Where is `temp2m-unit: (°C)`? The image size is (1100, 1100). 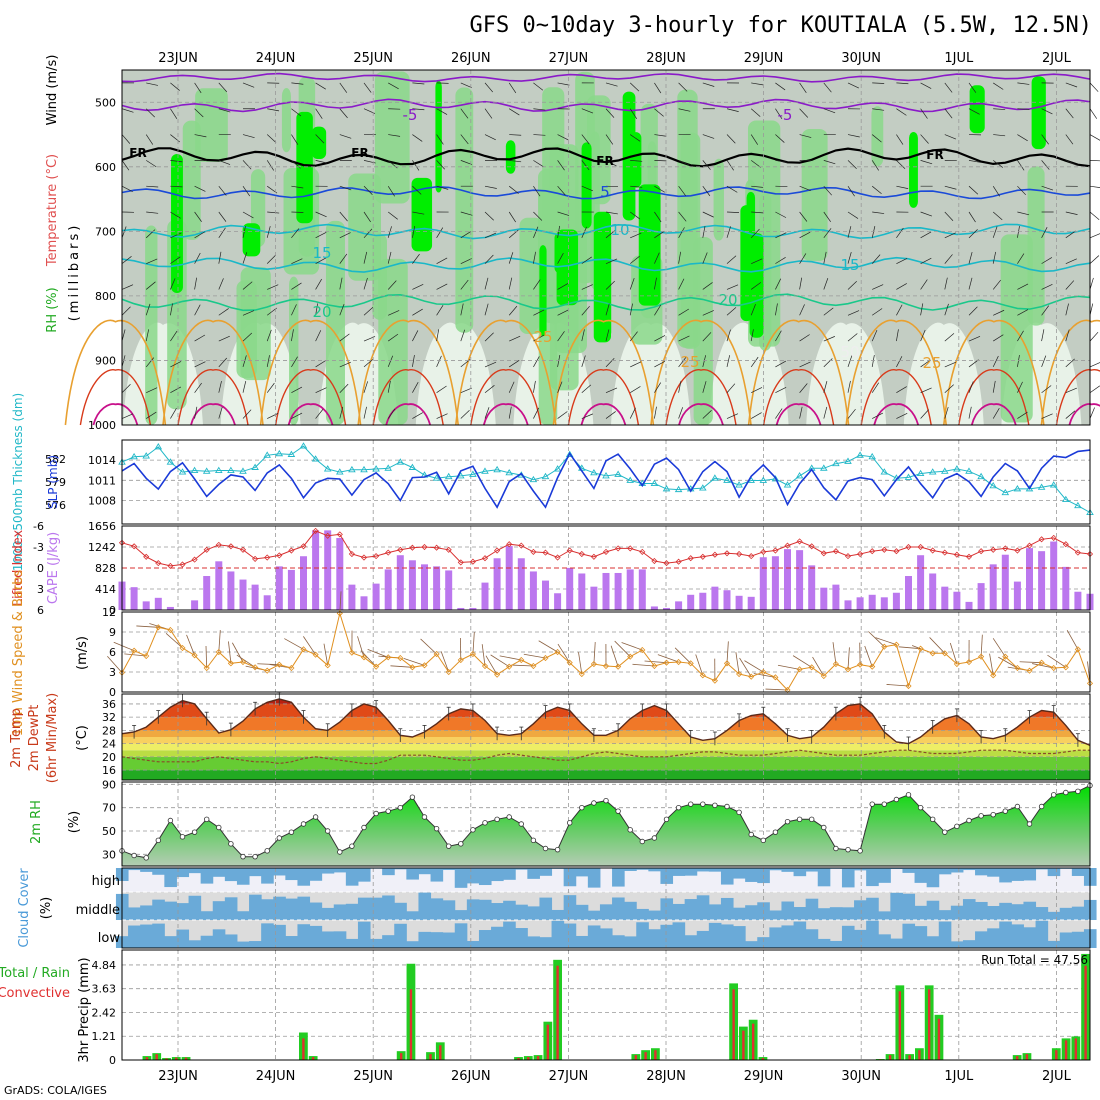 temp2m-unit: (°C) is located at coordinates (82, 738).